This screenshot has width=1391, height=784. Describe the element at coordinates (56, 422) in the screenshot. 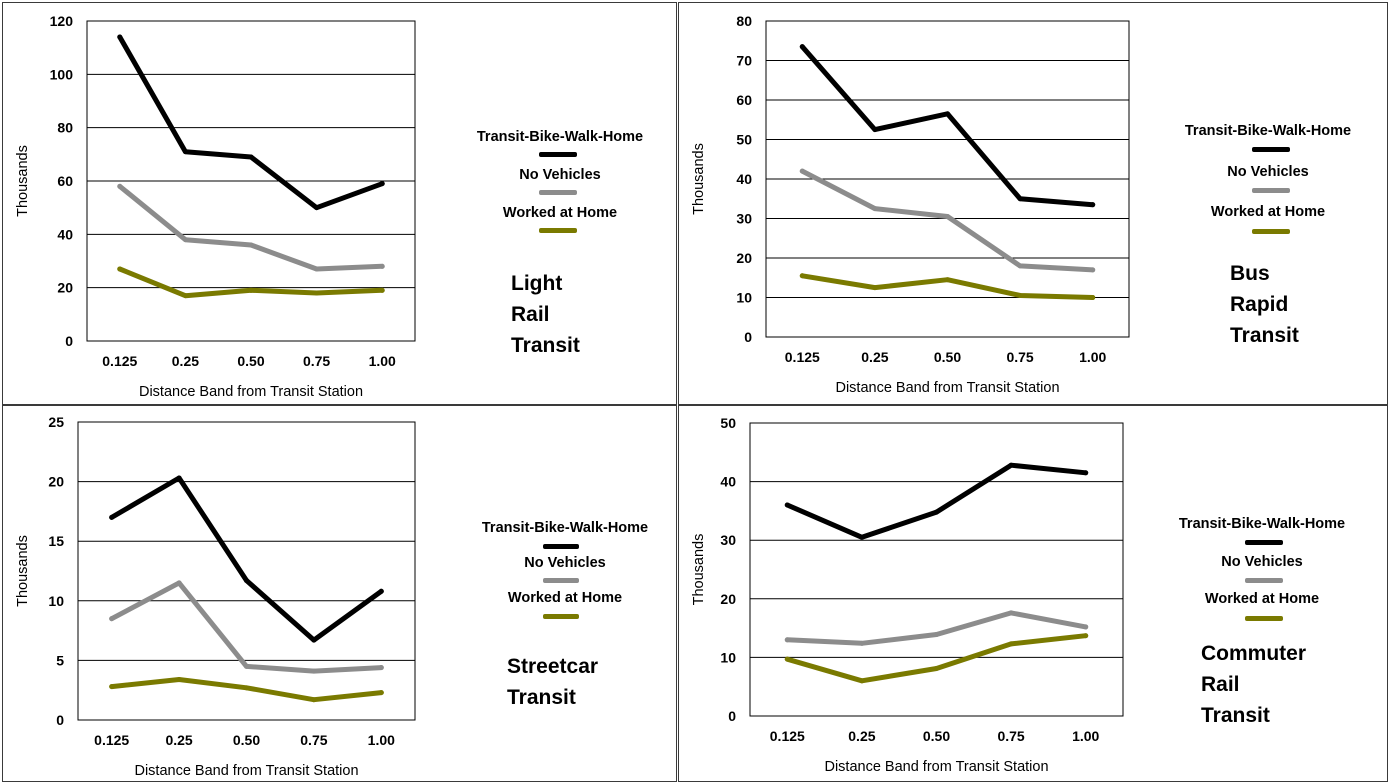

I see `y-tick-label: 25` at that location.